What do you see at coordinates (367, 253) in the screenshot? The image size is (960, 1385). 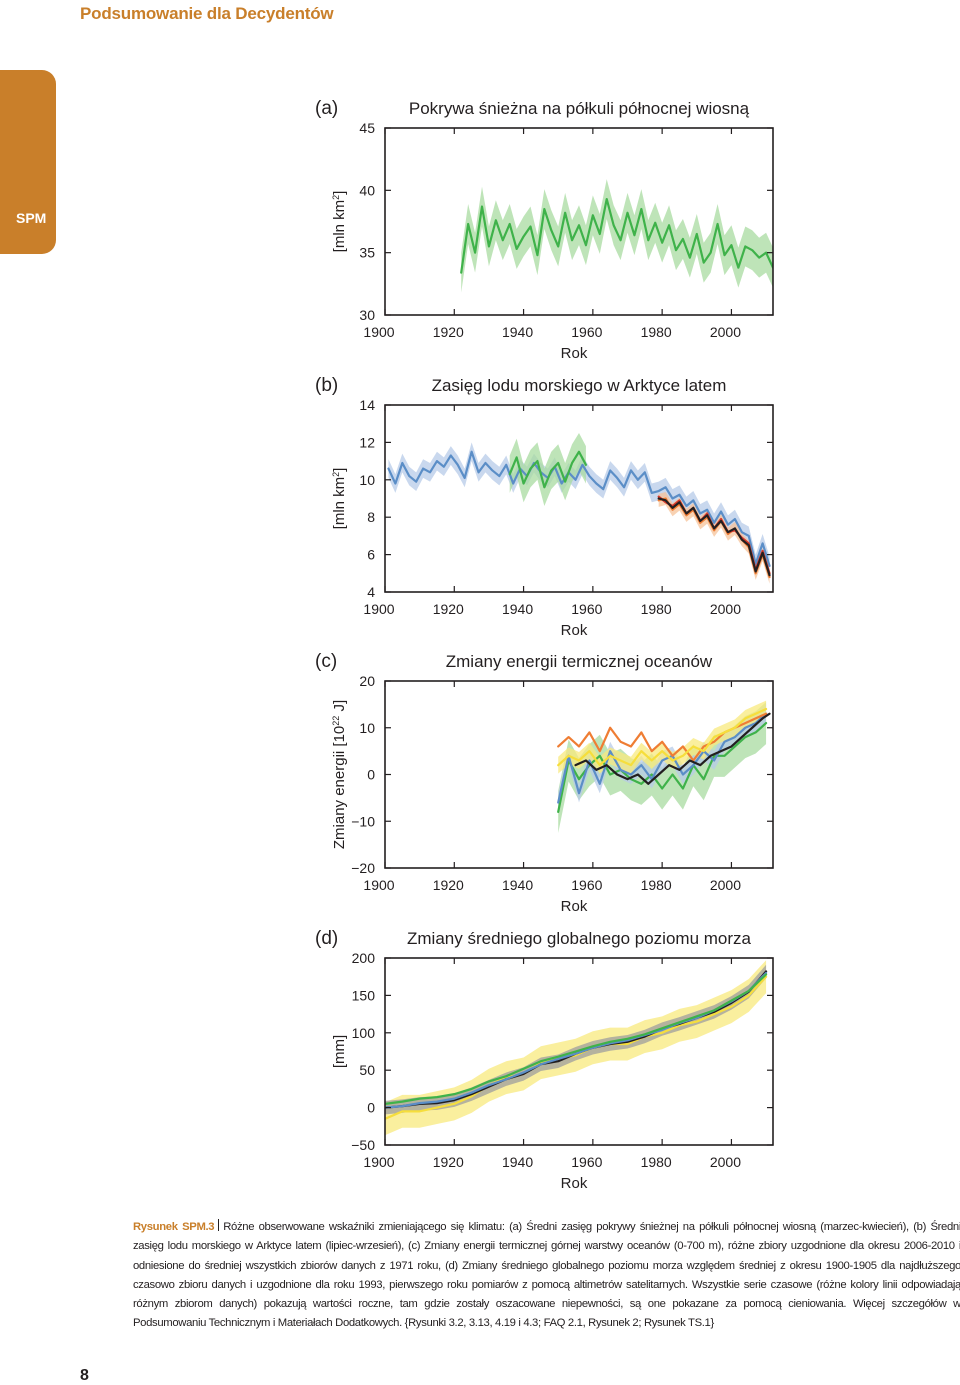 I see `y-tick-label: 35` at bounding box center [367, 253].